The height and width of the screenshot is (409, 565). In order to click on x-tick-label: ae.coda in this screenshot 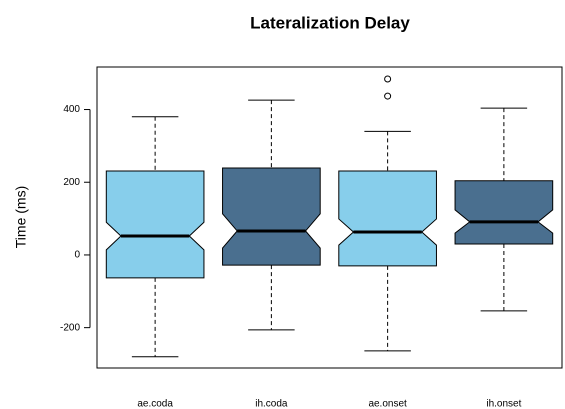, I will do `click(155, 404)`.